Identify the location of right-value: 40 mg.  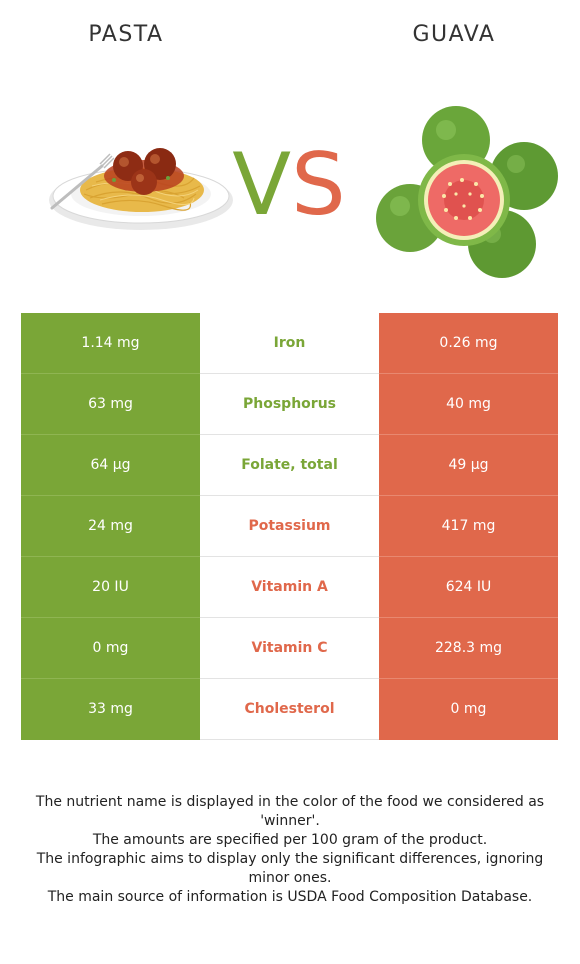
(468, 404).